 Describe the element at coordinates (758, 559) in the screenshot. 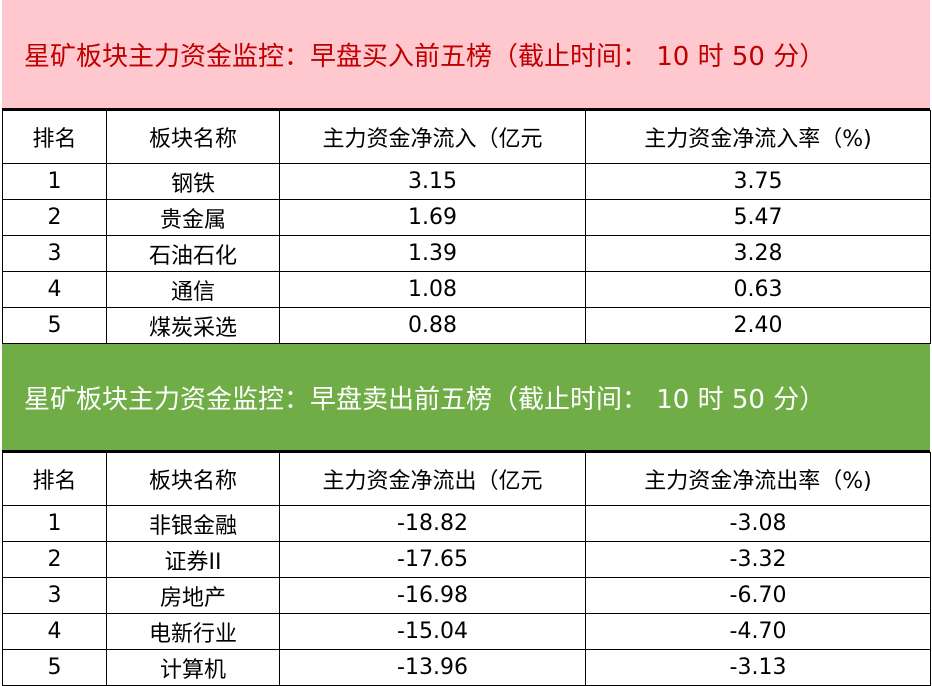

I see `cell-net-flow-rate: -3.32` at that location.